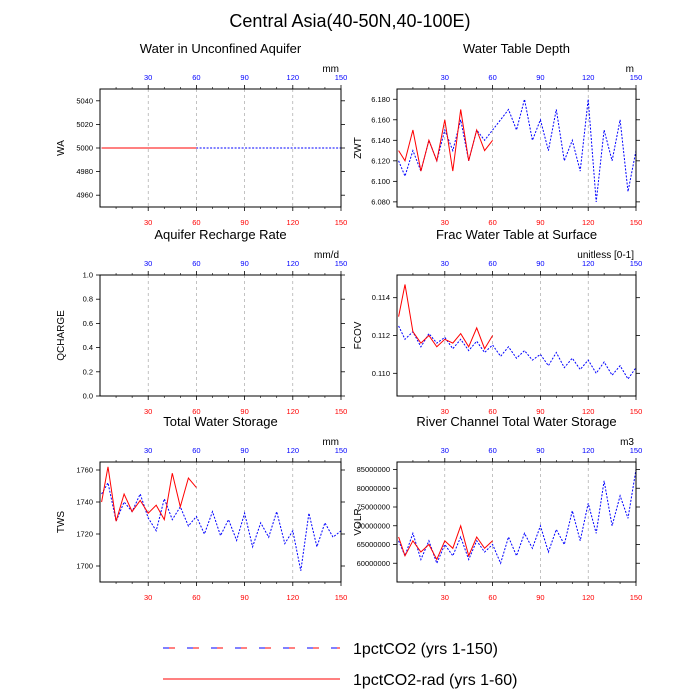  Describe the element at coordinates (84, 502) in the screenshot. I see `y-tick-label: 1740` at that location.